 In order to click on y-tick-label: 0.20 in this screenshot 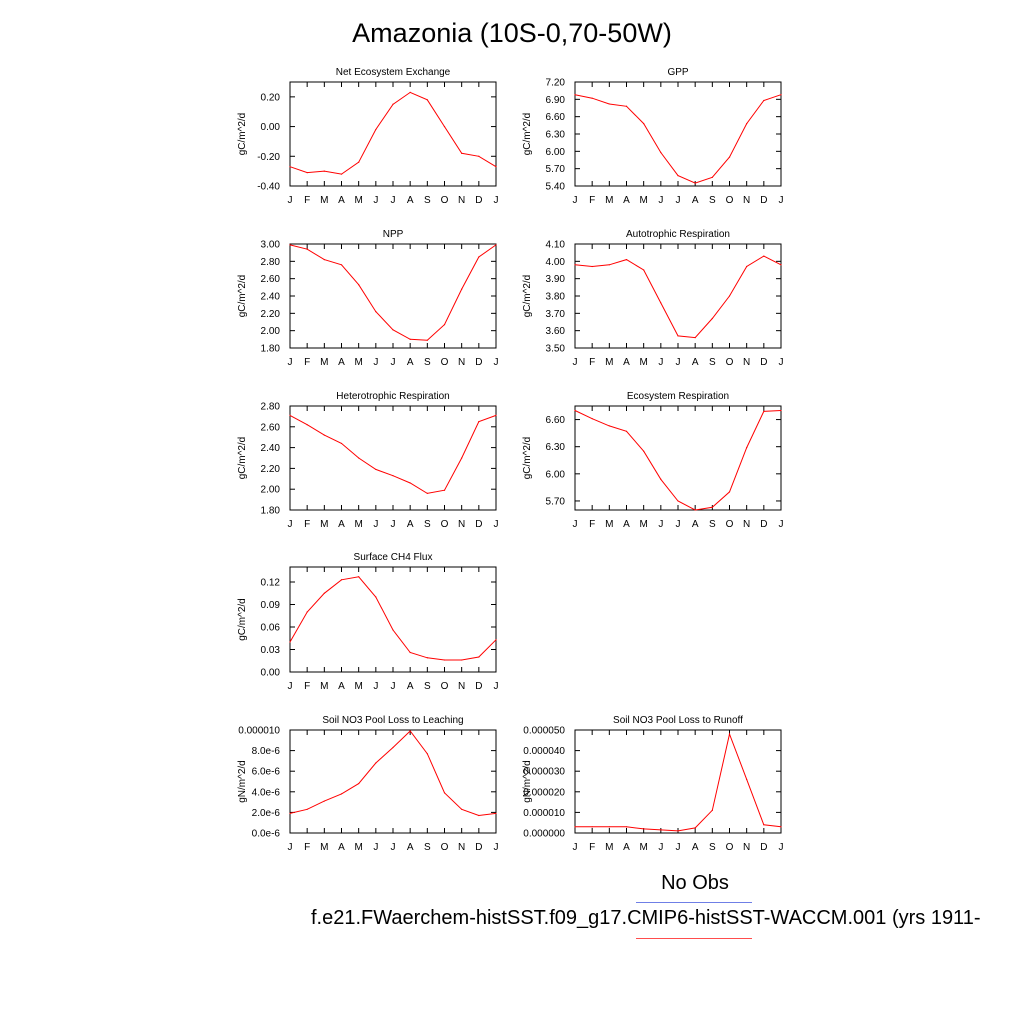, I will do `click(271, 97)`.